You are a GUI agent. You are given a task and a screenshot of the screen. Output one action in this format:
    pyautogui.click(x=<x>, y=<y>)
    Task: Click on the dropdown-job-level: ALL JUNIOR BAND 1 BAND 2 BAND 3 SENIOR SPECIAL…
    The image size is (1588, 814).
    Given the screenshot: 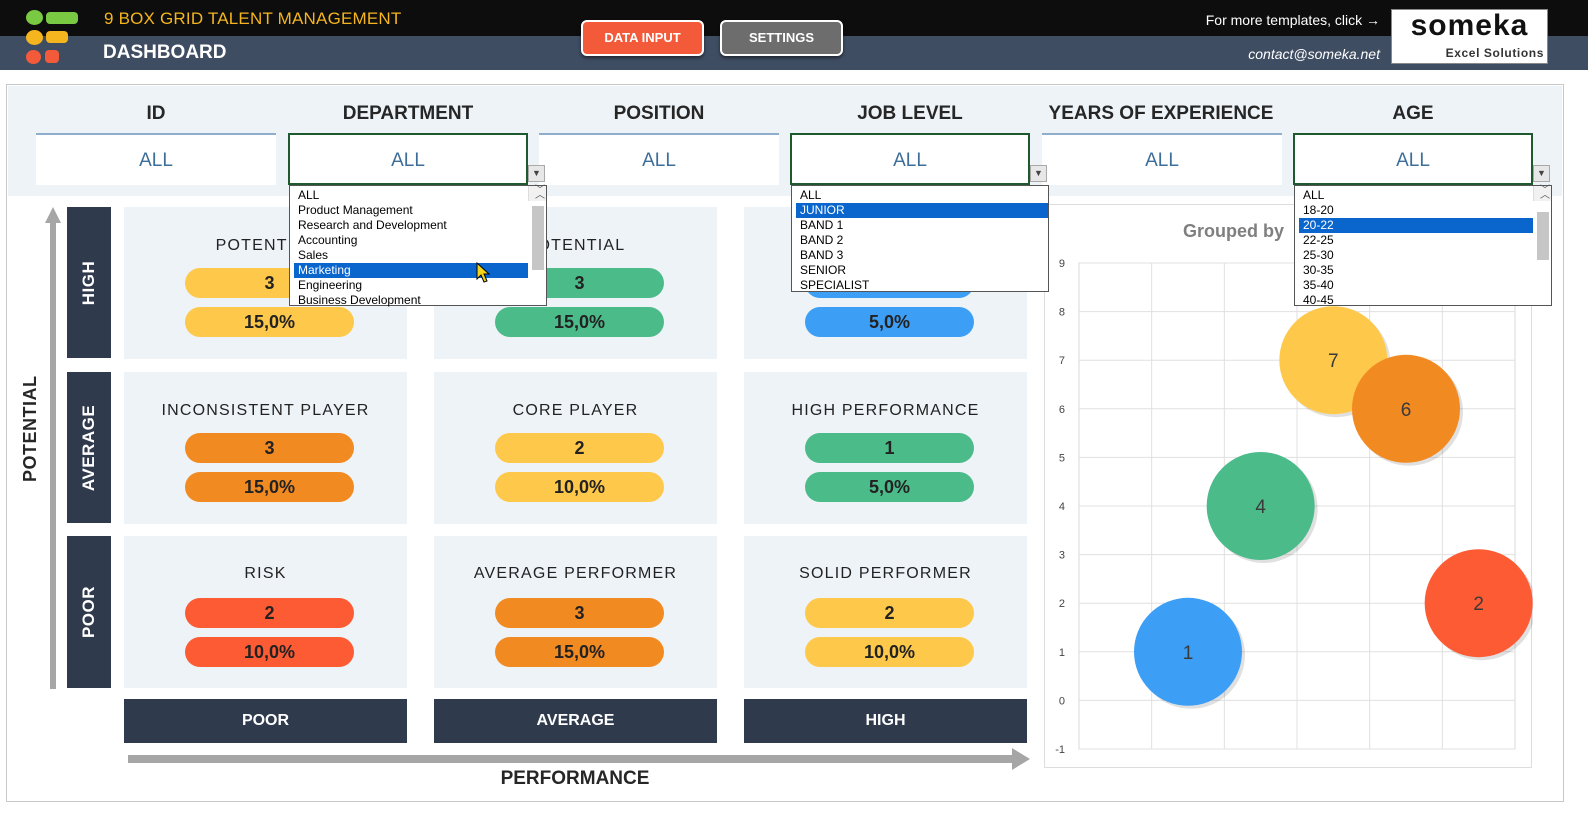 What is the action you would take?
    pyautogui.click(x=920, y=238)
    